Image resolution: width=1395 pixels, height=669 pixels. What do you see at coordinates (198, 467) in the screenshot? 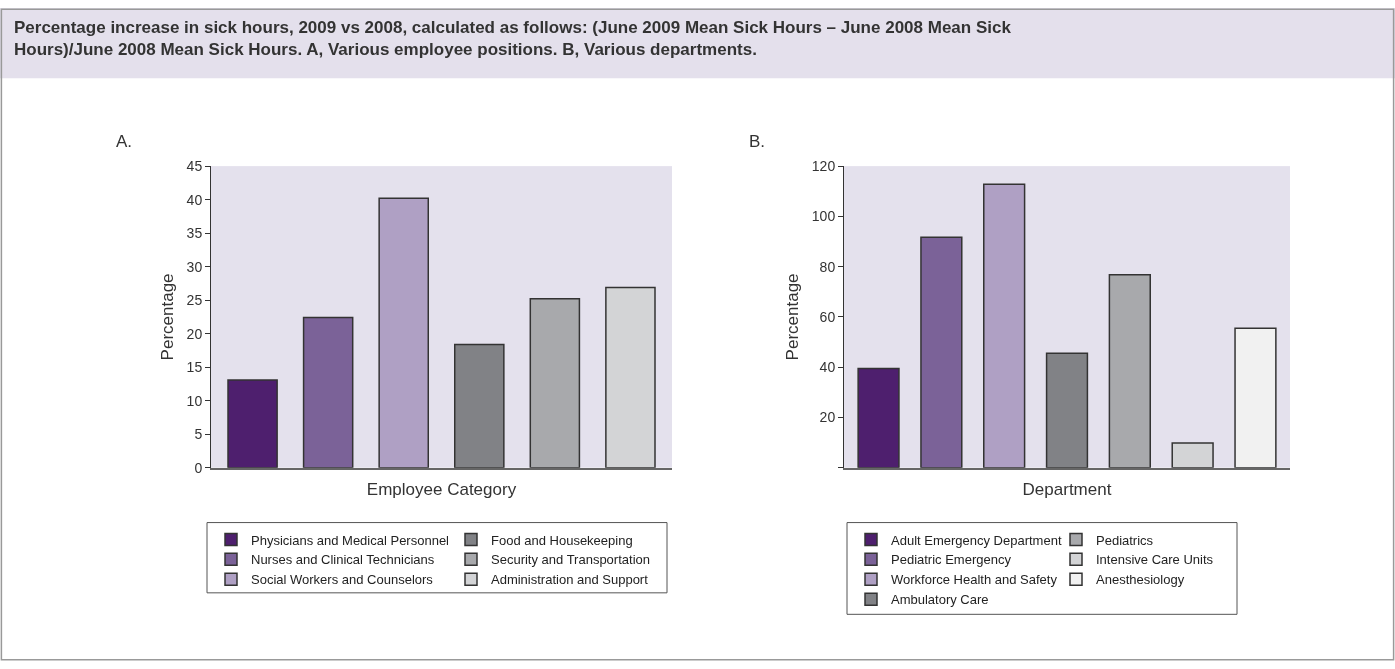
I see `y-tick-label: 0` at bounding box center [198, 467].